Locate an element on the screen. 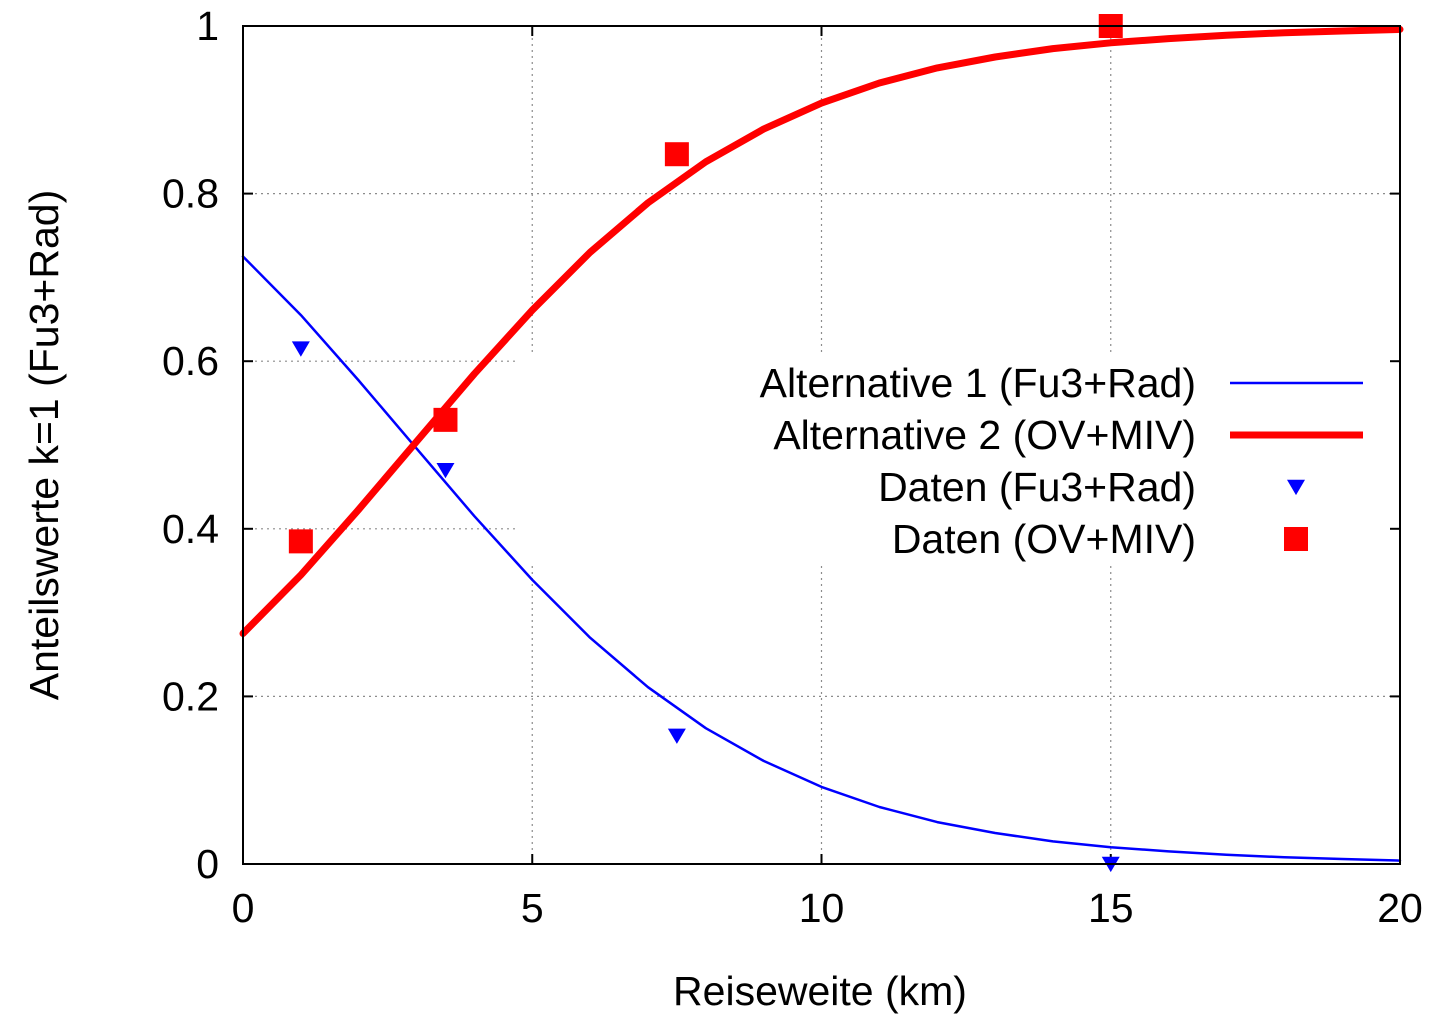 This screenshot has height=1016, width=1438. legend-label: Daten (Fu3+Rad) is located at coordinates (1037, 487).